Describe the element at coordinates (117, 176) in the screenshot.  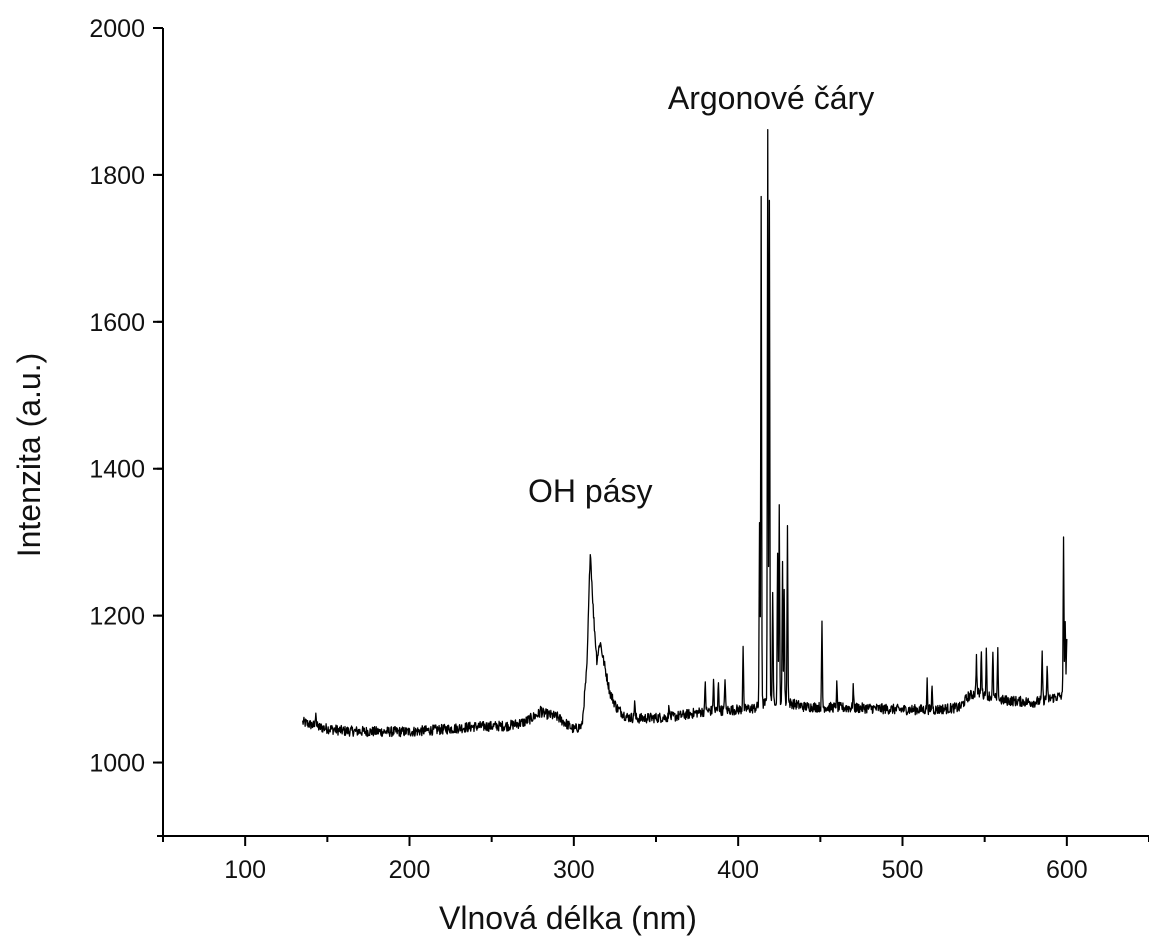
I see `y-tick-label: 1800` at that location.